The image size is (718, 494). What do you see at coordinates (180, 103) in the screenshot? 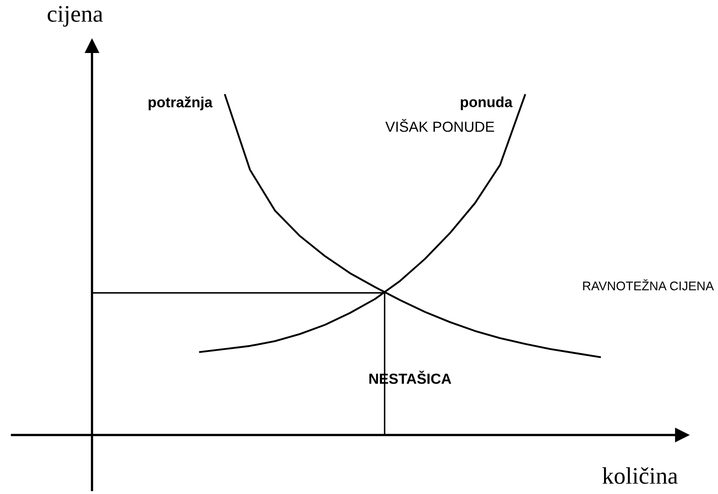
I see `series-label: potražnja` at bounding box center [180, 103].